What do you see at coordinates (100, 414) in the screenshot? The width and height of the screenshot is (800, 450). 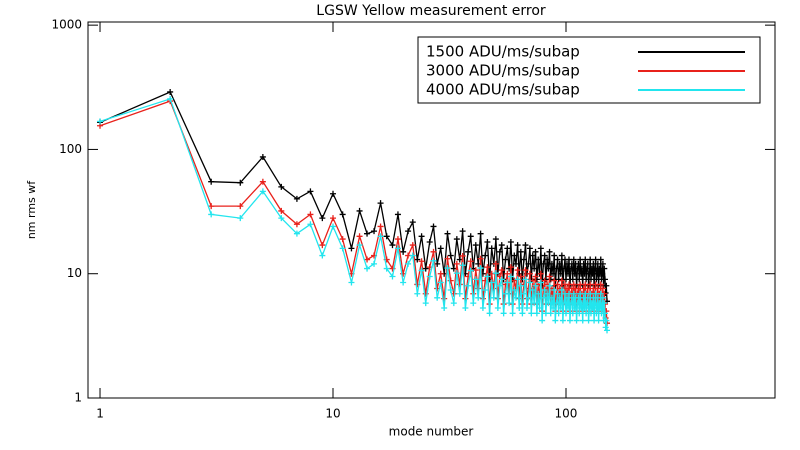 I see `x-tick-label: 1` at bounding box center [100, 414].